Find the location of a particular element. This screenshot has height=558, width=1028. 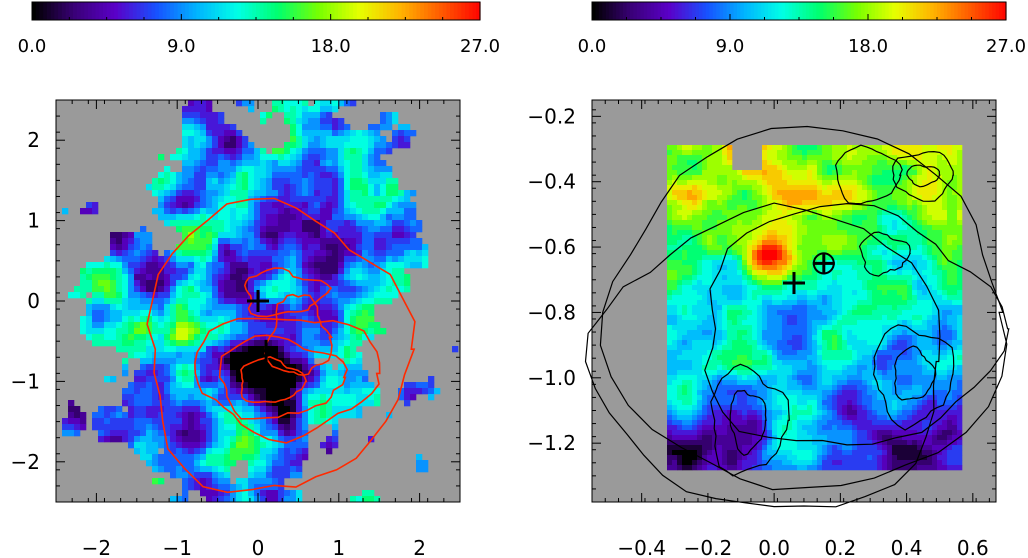

contour-level is located at coordinates (857, 324).